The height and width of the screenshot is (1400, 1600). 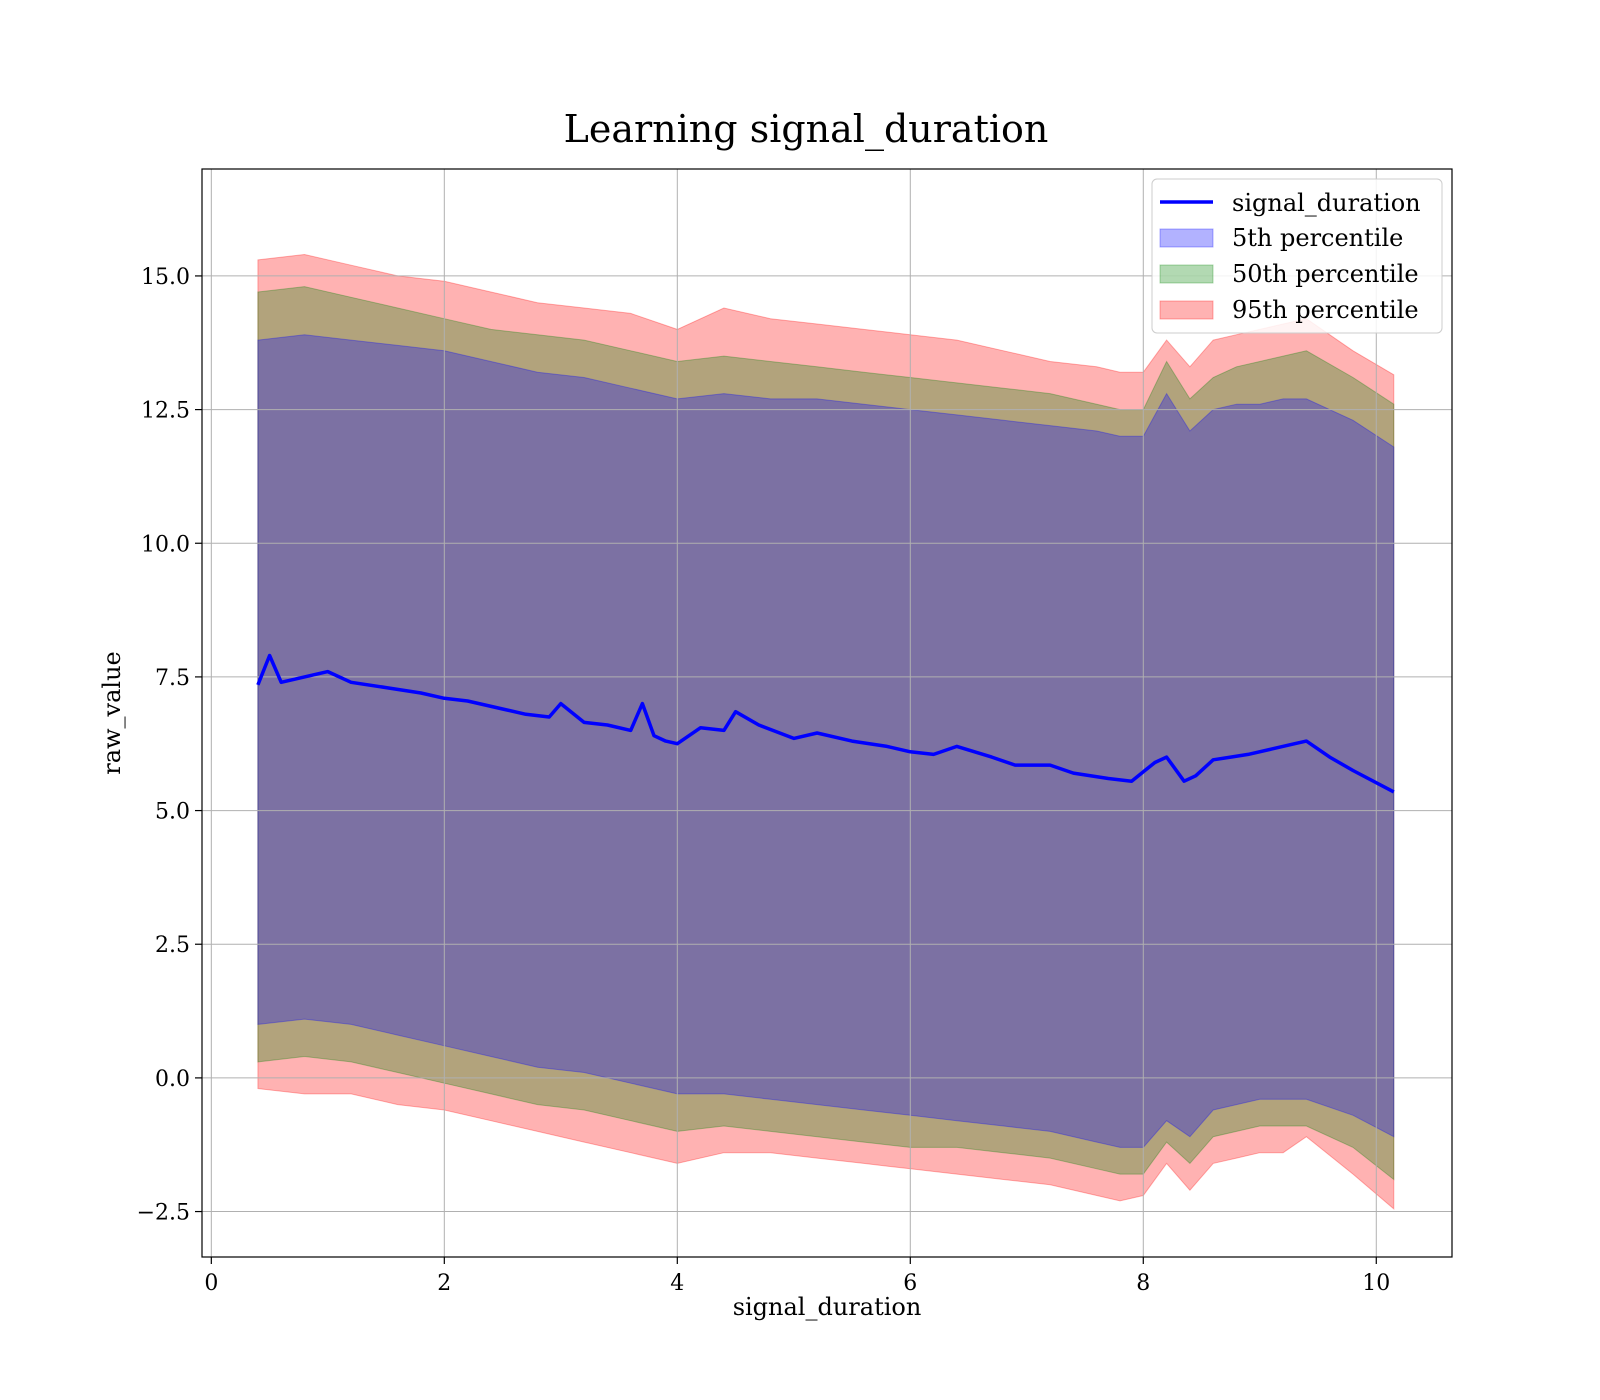 I want to click on x-tick-label: 6, so click(x=910, y=1283).